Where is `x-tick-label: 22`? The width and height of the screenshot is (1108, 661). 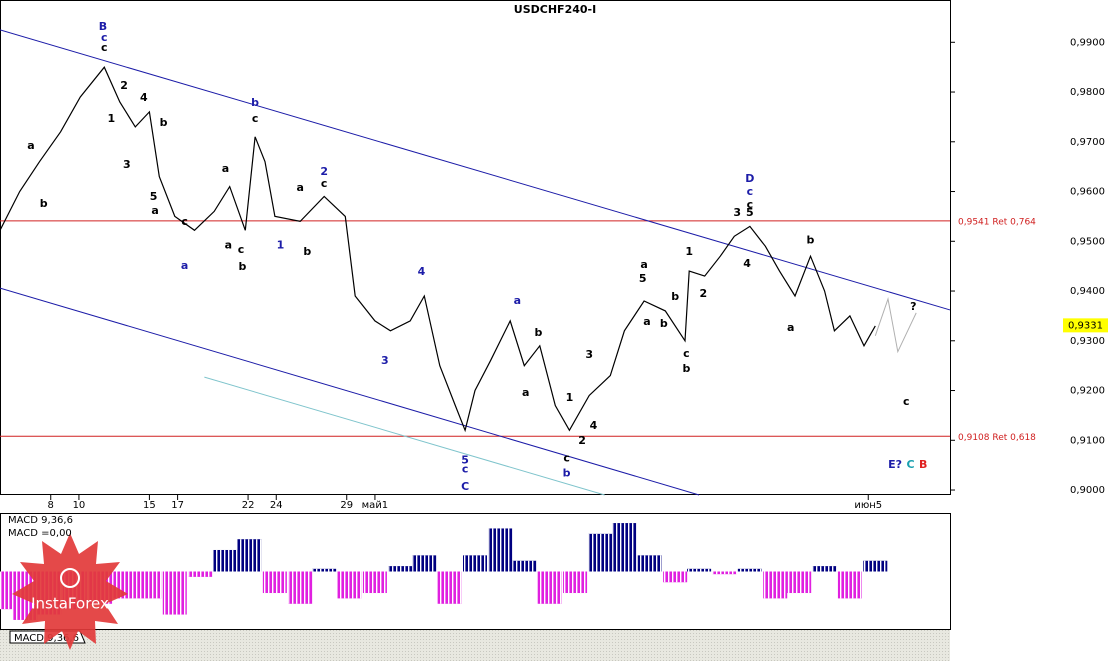 x-tick-label: 22 is located at coordinates (248, 505).